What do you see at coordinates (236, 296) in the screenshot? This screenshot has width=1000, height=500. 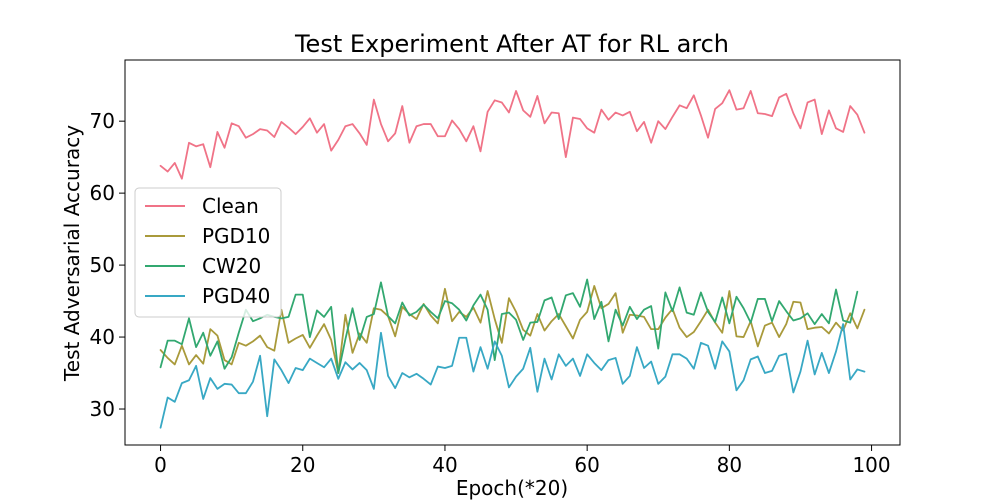 I see `legend-label: PGD40` at bounding box center [236, 296].